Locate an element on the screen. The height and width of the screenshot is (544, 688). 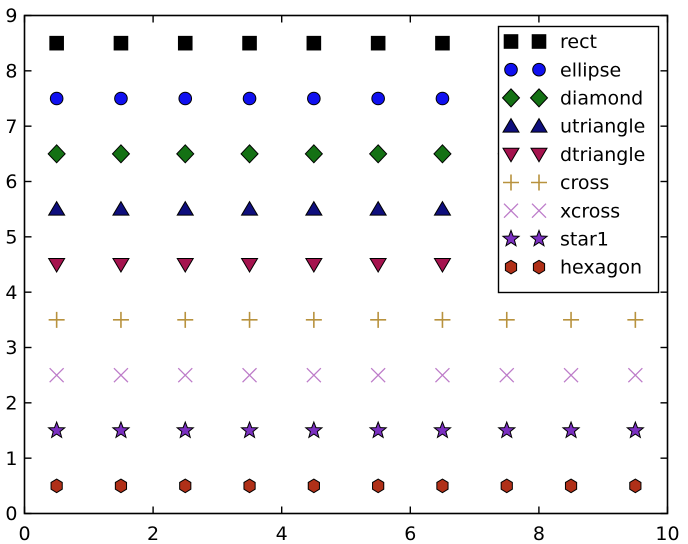
legend-item-dtriangle: dtriangle is located at coordinates (573, 155).